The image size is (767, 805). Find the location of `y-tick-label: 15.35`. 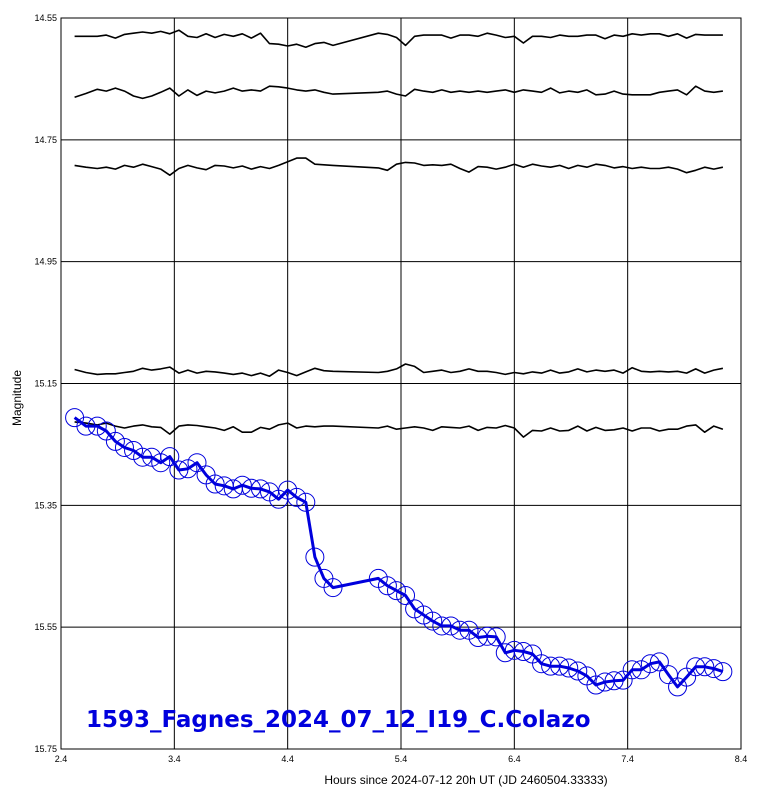

y-tick-label: 15.35 is located at coordinates (45, 505).